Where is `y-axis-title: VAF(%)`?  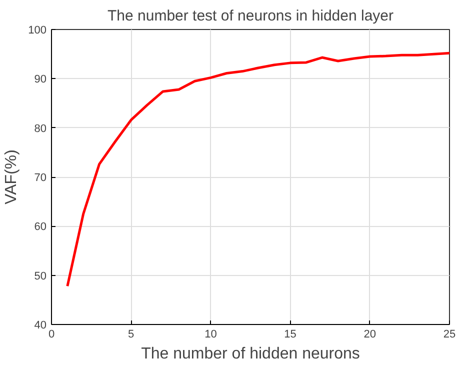 y-axis-title: VAF(%) is located at coordinates (11, 177).